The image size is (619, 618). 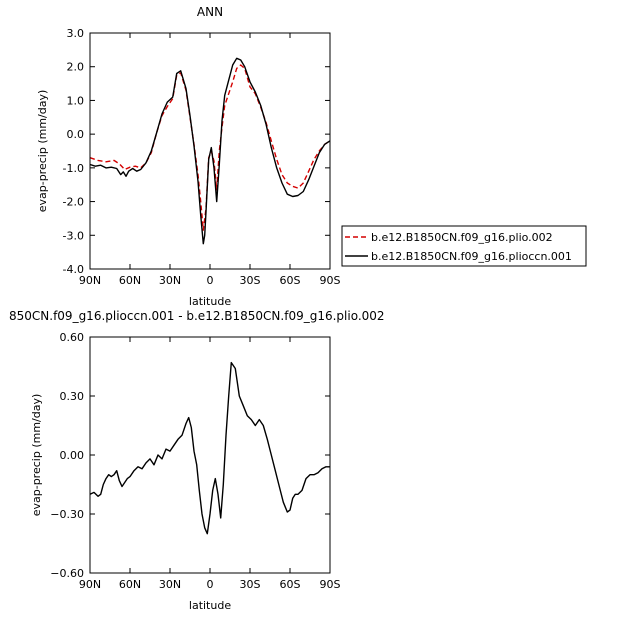 I want to click on bottom-x-tick-label: 60N, so click(x=130, y=584).